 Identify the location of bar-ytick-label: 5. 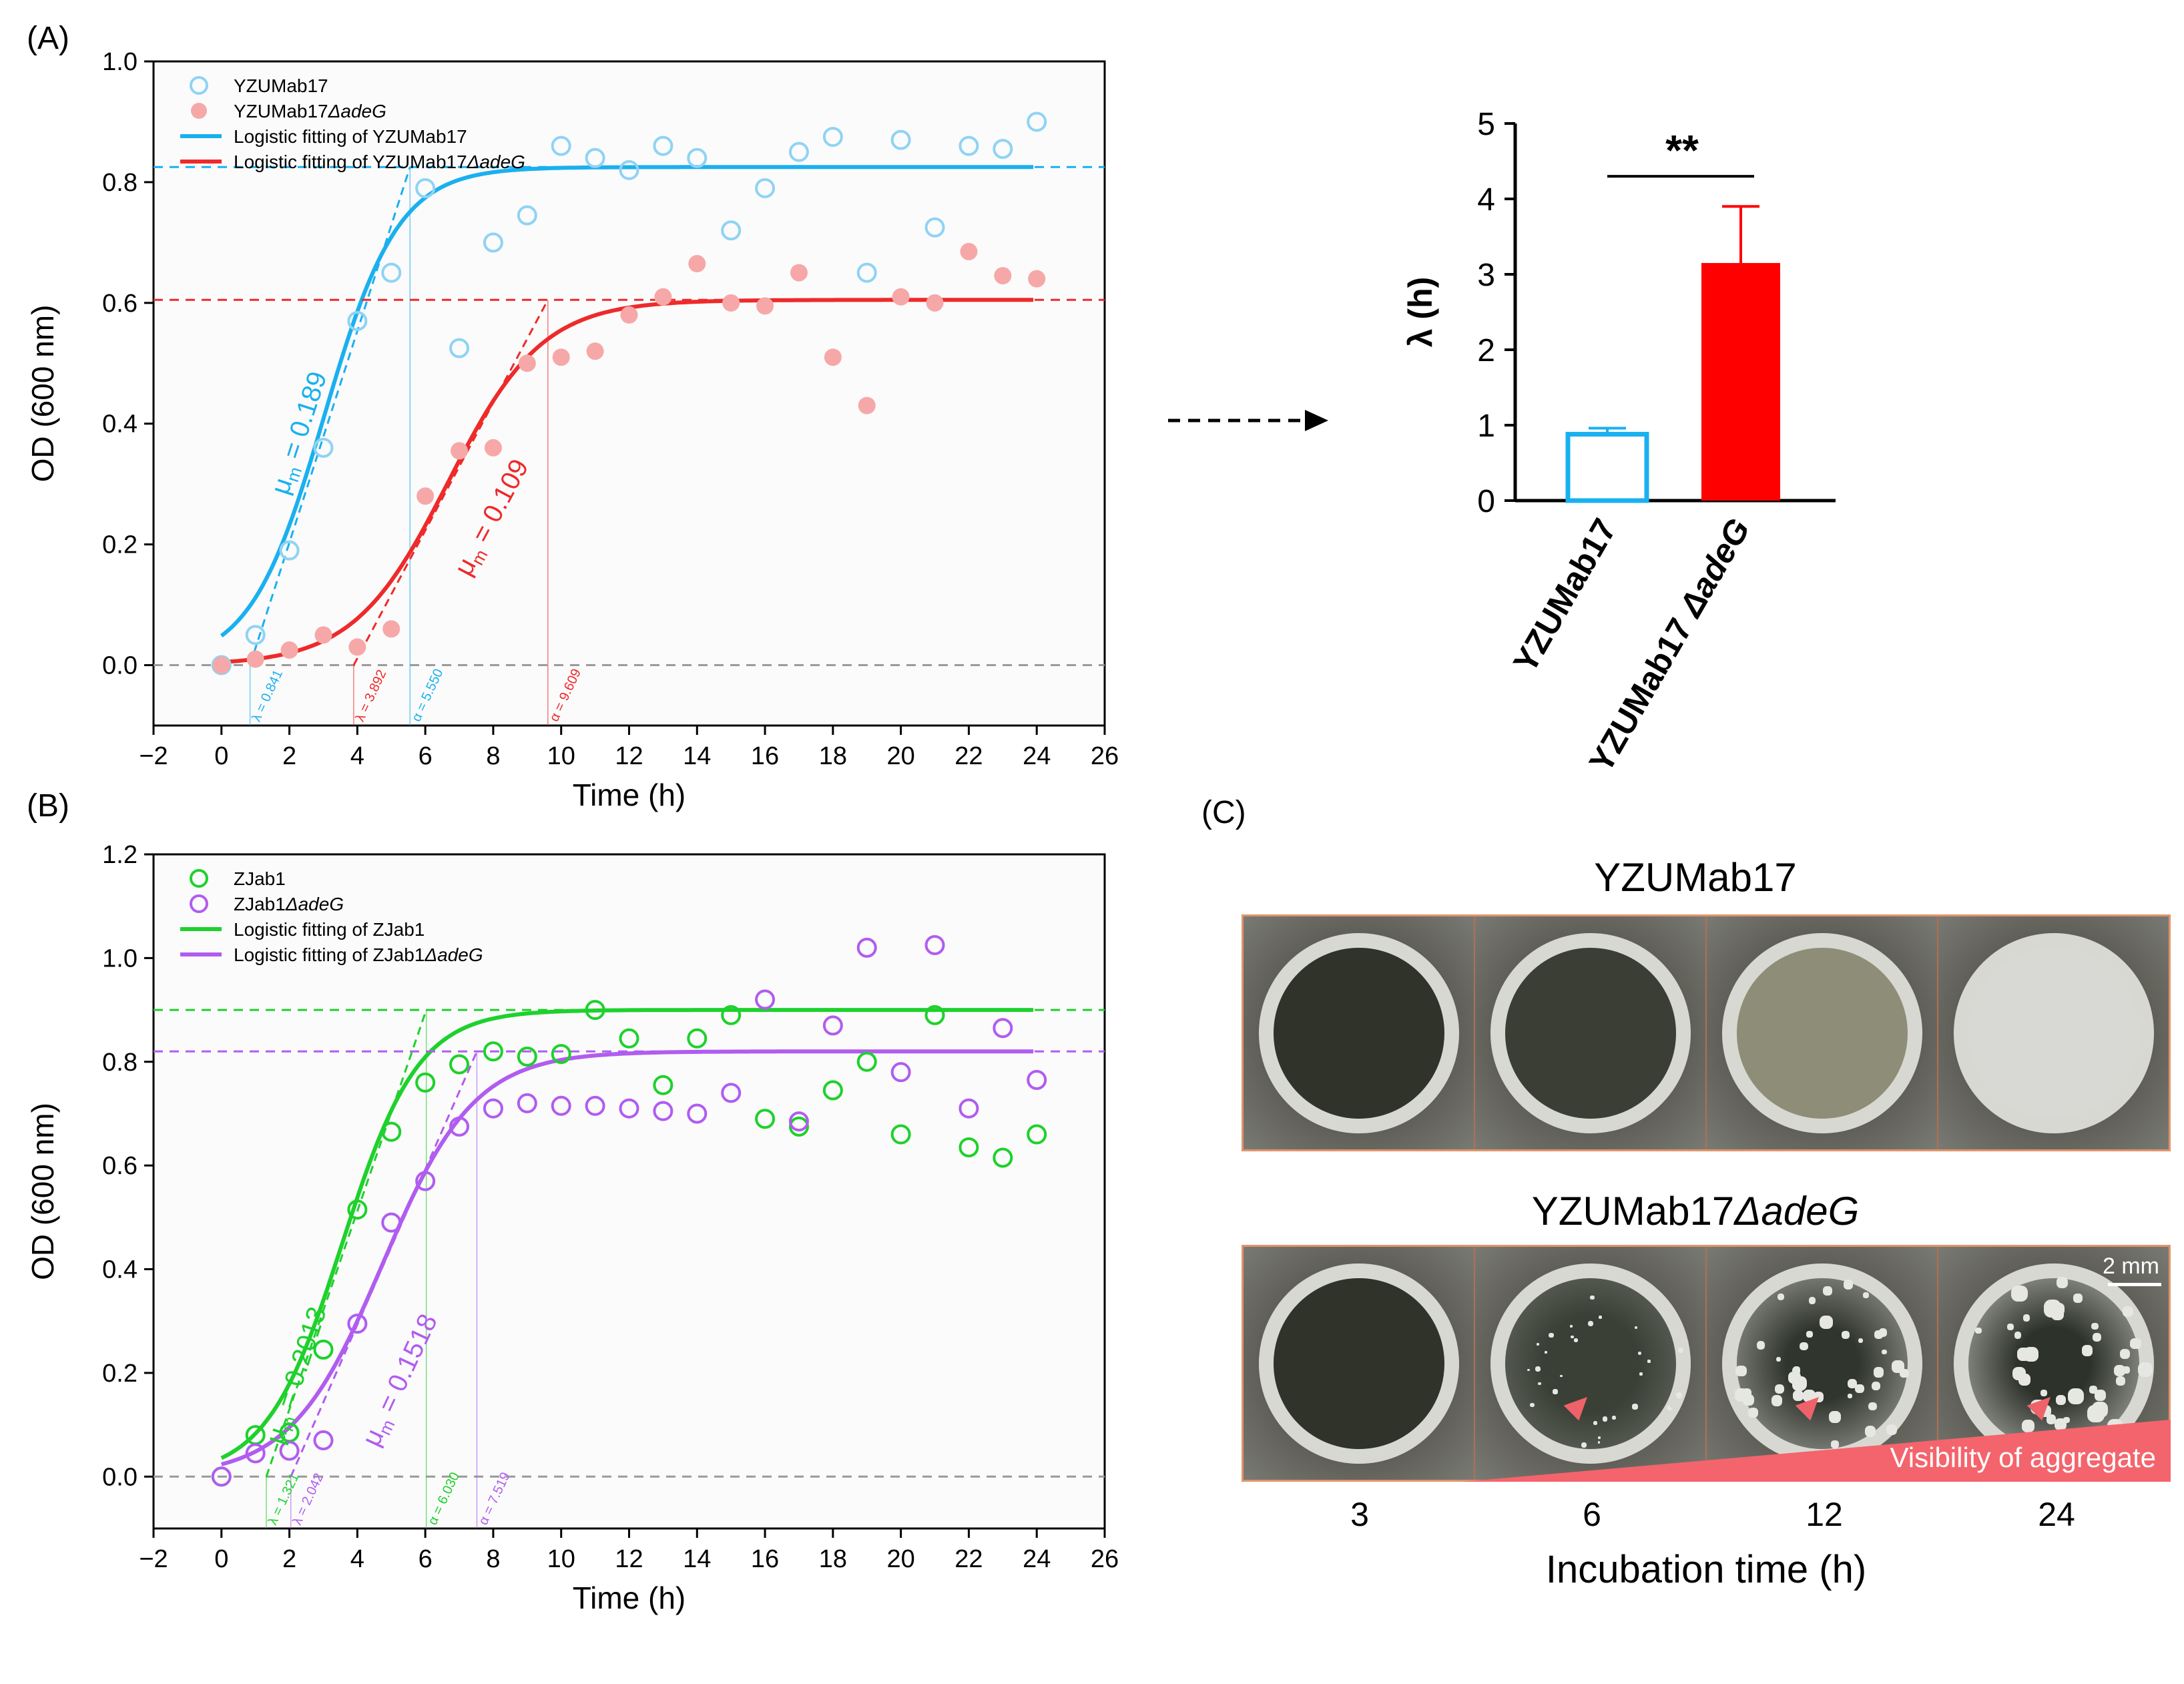
(1486, 124).